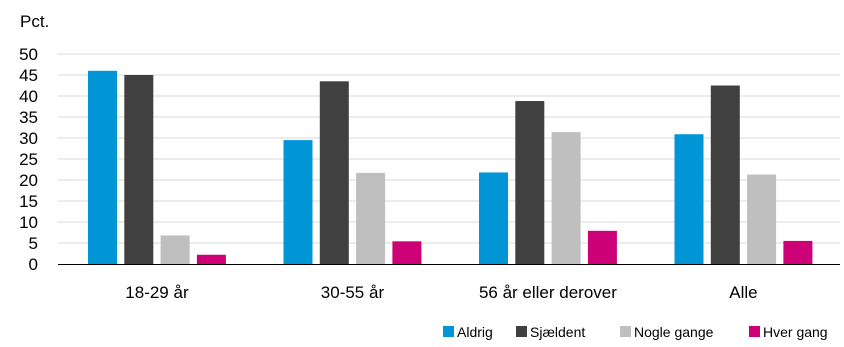  I want to click on legend-label: Hver gang, so click(795, 332).